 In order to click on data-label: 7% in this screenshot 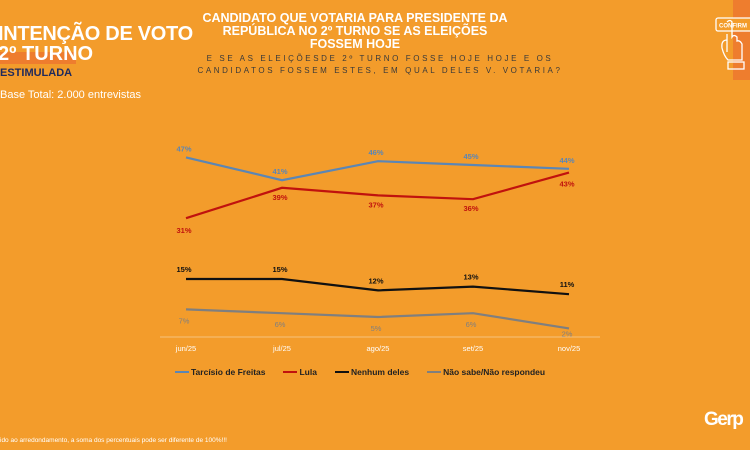, I will do `click(184, 320)`.